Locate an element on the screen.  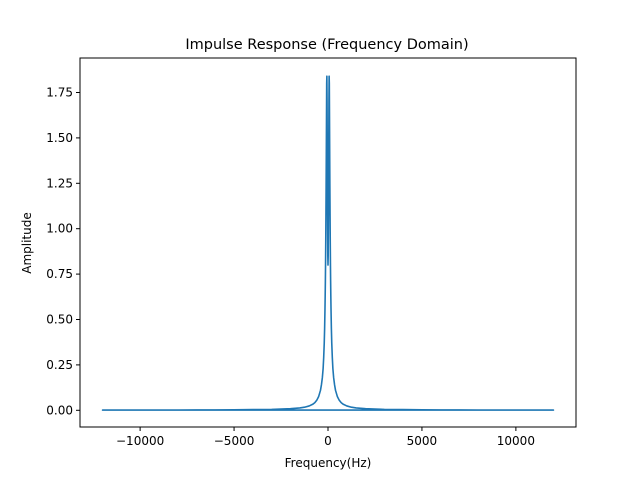
chart-title: Impulse Response (Frequency Domain) is located at coordinates (326, 45).